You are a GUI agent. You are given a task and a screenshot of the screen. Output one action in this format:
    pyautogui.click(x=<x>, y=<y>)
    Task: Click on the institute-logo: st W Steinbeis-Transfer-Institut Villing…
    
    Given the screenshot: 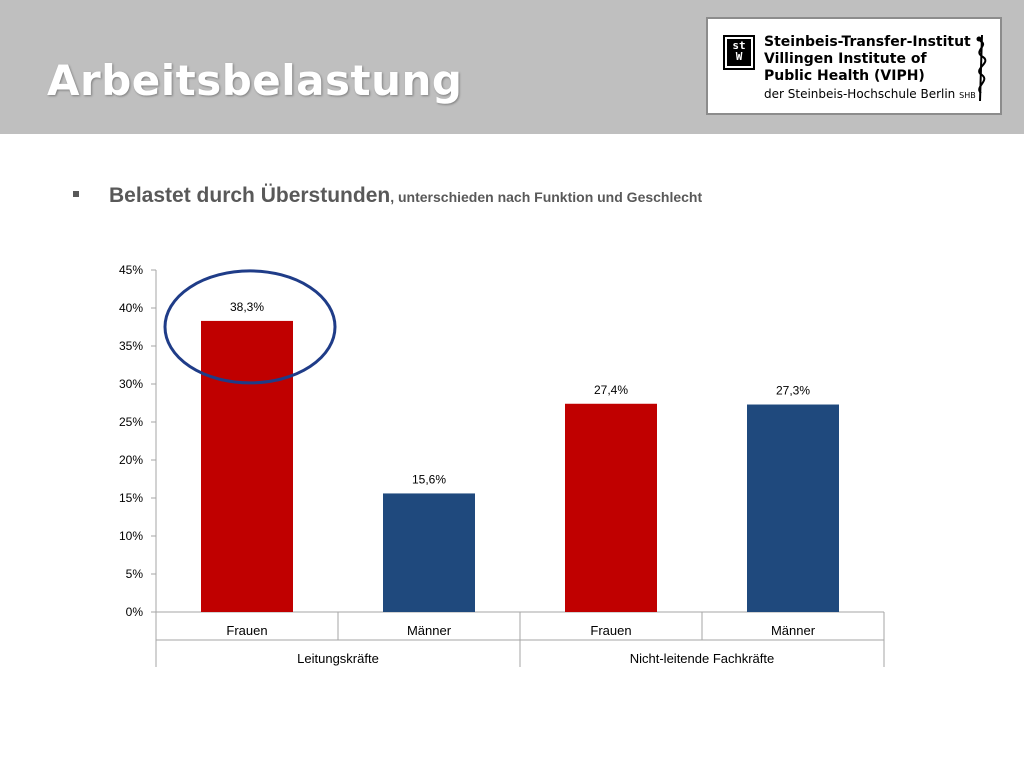 What is the action you would take?
    pyautogui.click(x=854, y=66)
    